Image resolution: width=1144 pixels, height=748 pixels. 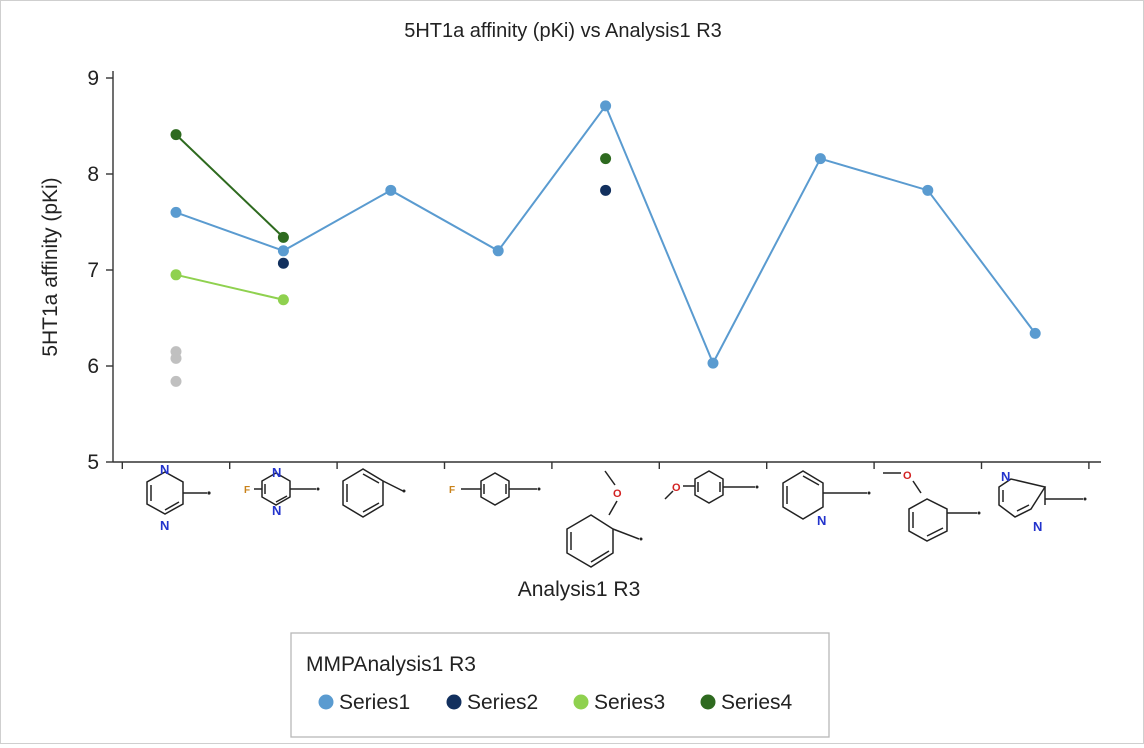 I want to click on structure-phenyl, so click(x=374, y=493).